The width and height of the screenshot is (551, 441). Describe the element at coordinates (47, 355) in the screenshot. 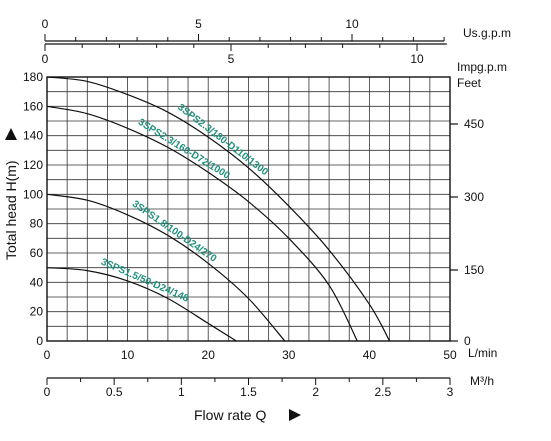

I see `lmin-tick-label: 0` at that location.